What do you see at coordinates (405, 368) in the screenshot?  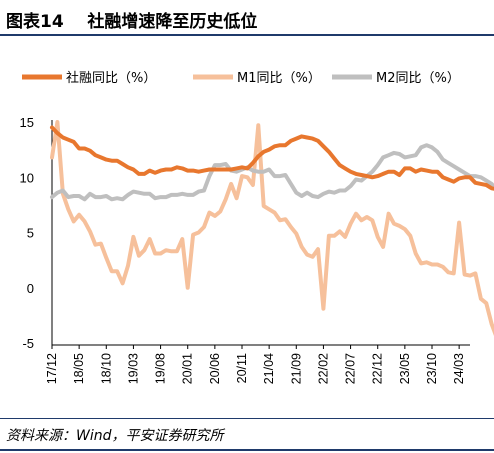 I see `x-tick-label: 23/05` at bounding box center [405, 368].